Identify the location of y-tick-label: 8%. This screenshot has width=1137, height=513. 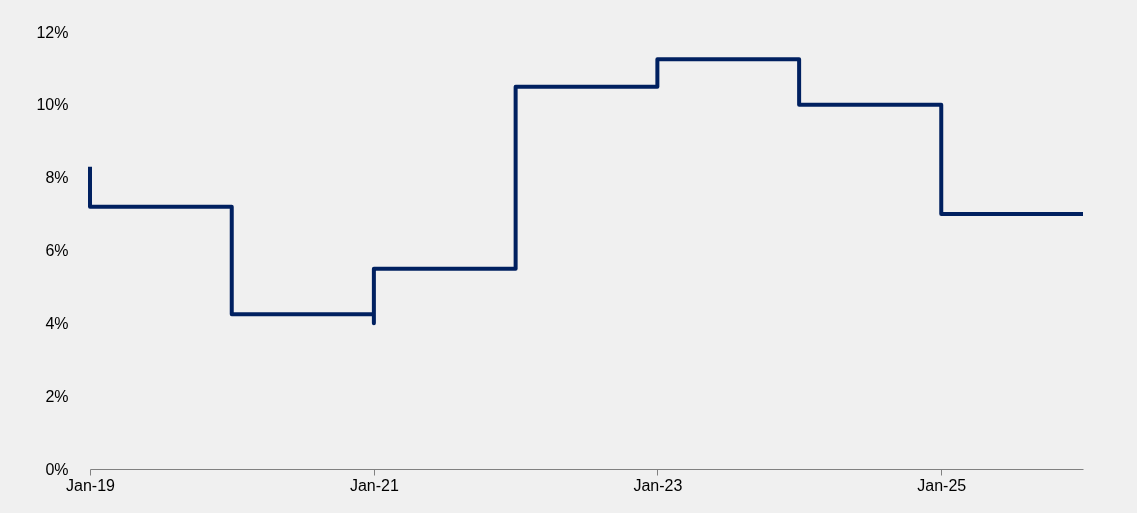
(57, 178).